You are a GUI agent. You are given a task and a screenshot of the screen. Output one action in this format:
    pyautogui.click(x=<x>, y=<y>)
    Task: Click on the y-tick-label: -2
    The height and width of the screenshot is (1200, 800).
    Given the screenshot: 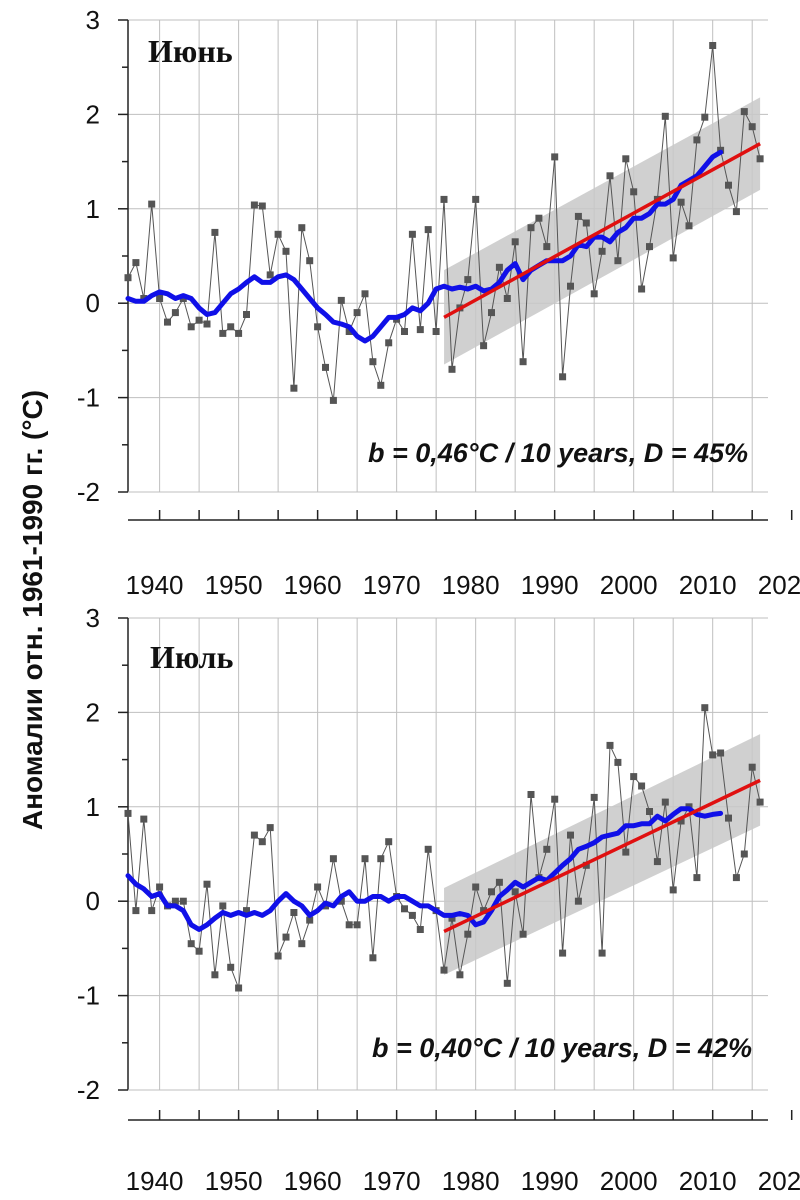 What is the action you would take?
    pyautogui.click(x=88, y=492)
    